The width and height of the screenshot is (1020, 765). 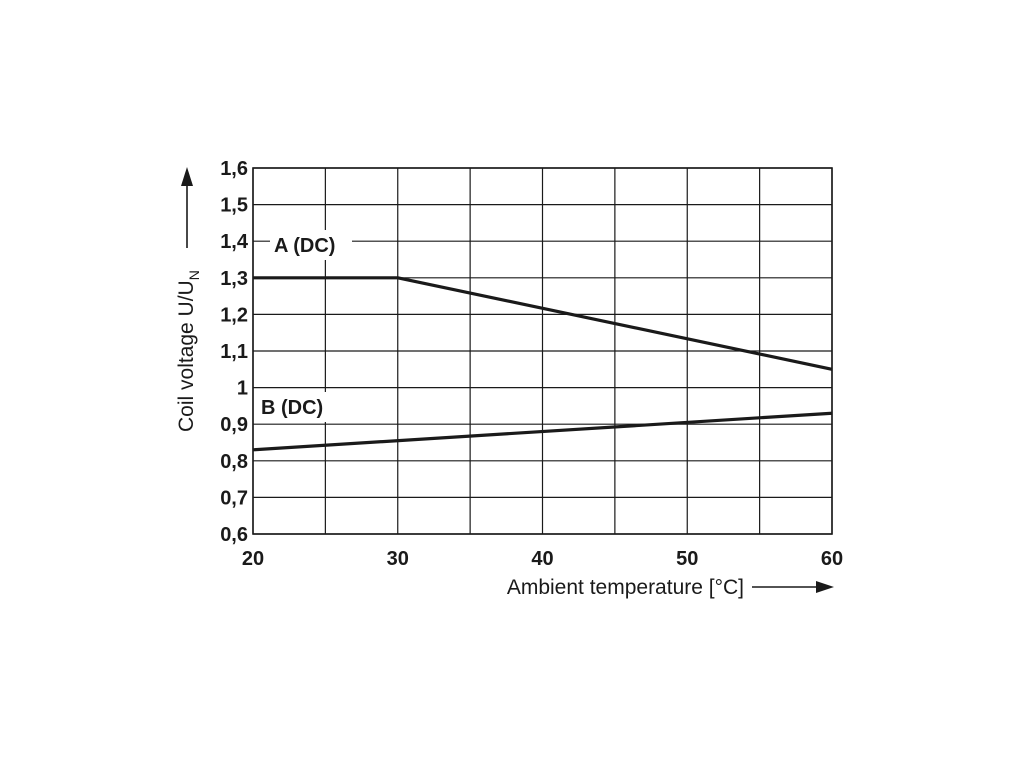 I want to click on y-tick-label: 1,3, so click(x=234, y=279).